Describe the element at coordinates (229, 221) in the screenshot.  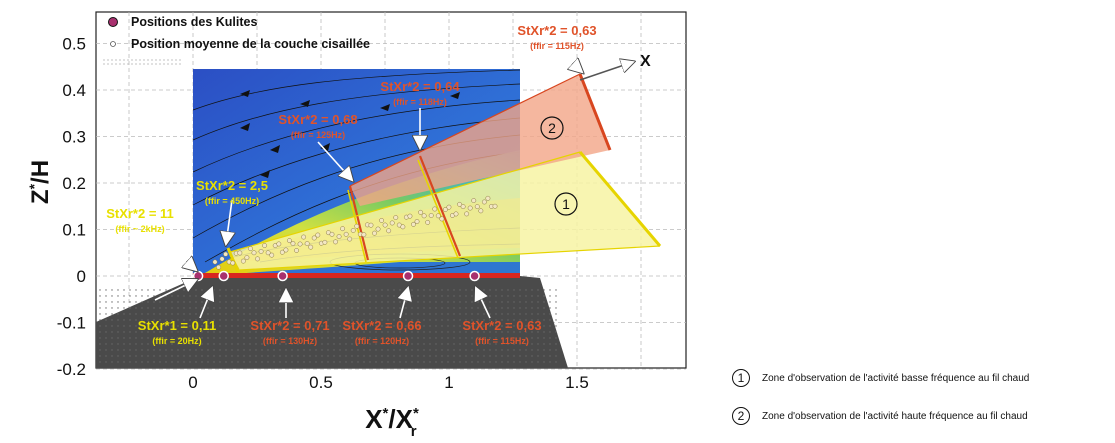
I see `annotation-arrow` at that location.